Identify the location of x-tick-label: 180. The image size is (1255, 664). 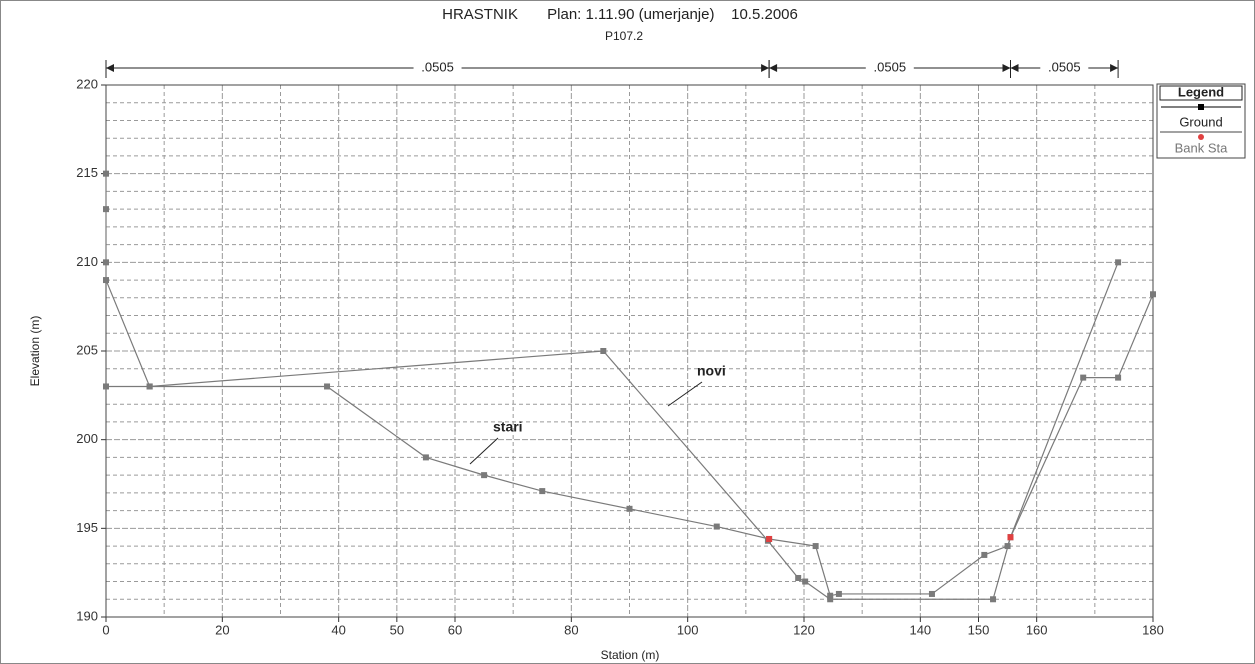
(1153, 629).